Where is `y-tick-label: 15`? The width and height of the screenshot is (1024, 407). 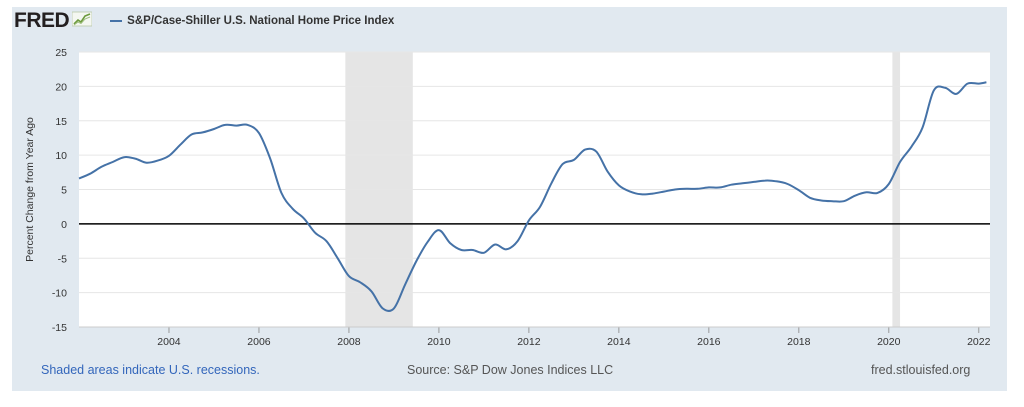 y-tick-label: 15 is located at coordinates (61, 122).